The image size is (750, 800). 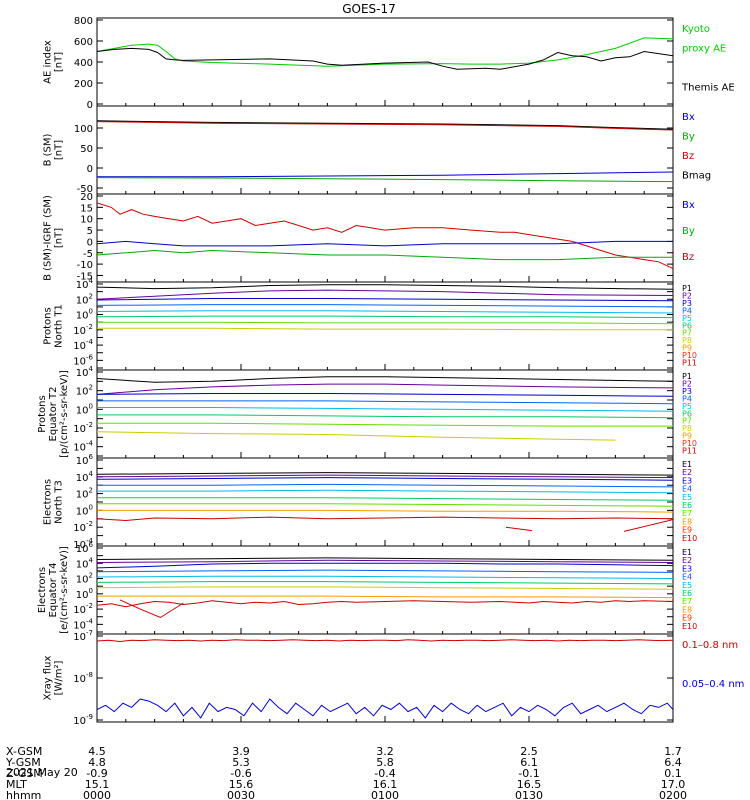 I want to click on y-axis-label: [W/m²], so click(x=59, y=677).